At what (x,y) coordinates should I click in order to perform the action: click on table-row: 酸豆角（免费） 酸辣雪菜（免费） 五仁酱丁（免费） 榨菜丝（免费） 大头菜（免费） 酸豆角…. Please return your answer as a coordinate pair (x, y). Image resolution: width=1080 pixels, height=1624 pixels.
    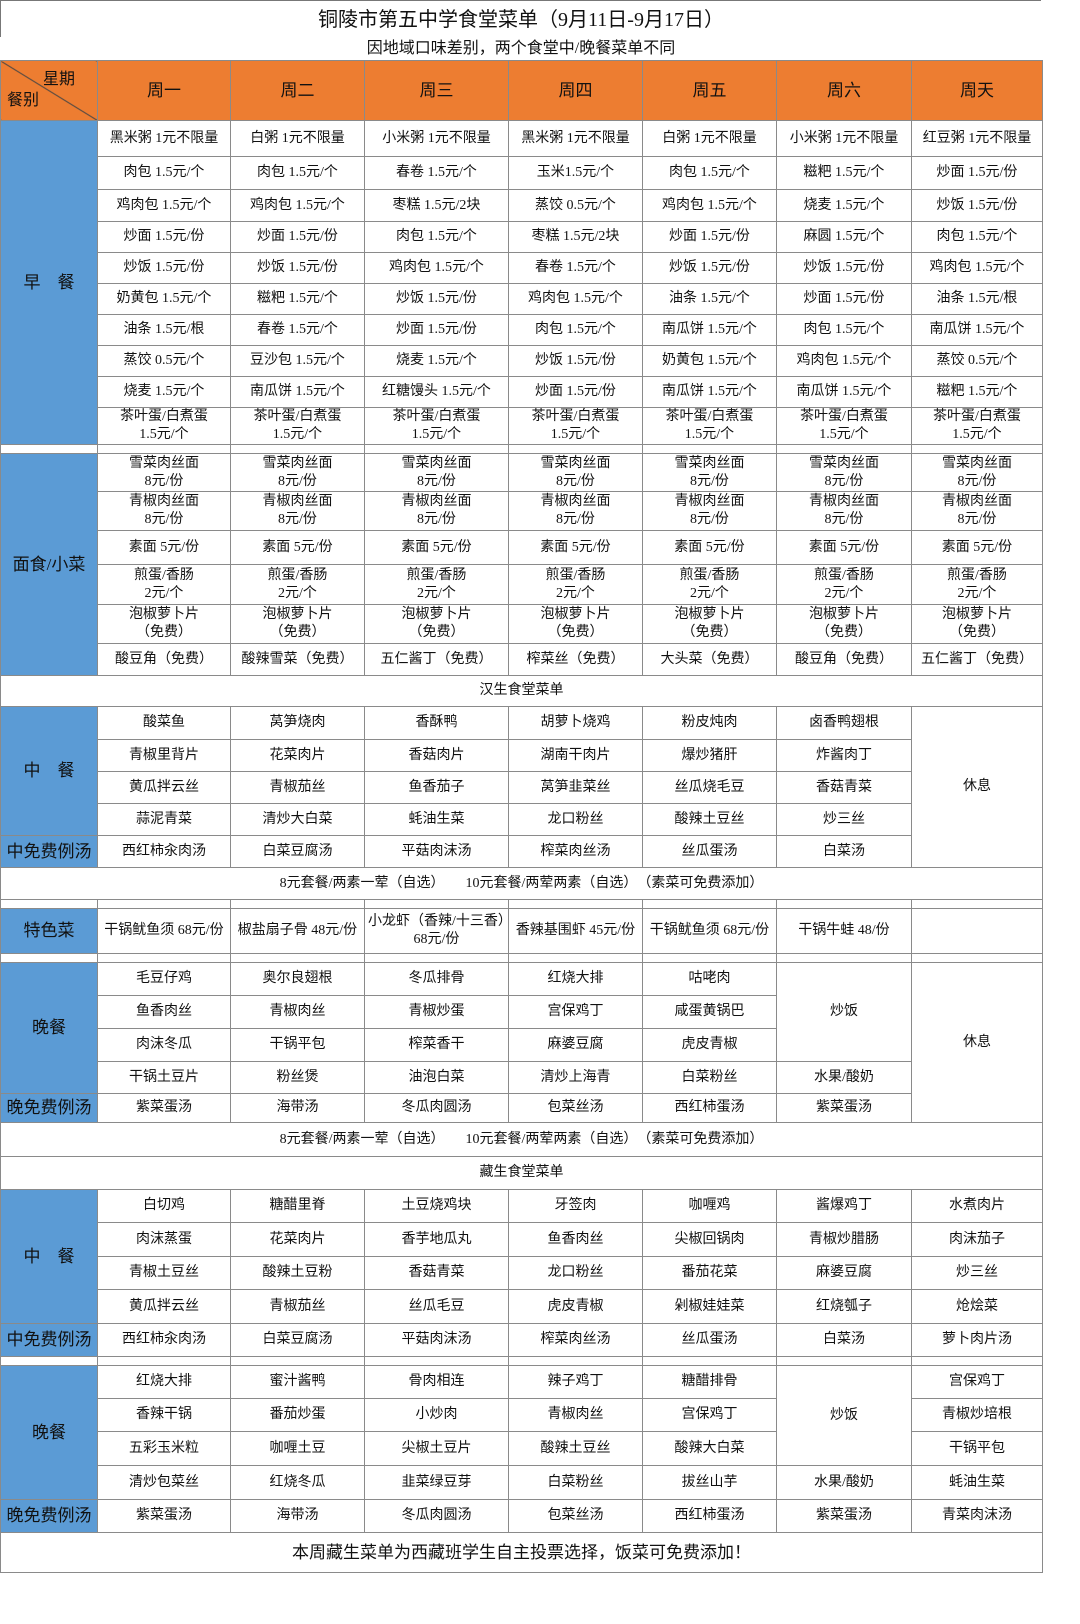
    Looking at the image, I should click on (522, 659).